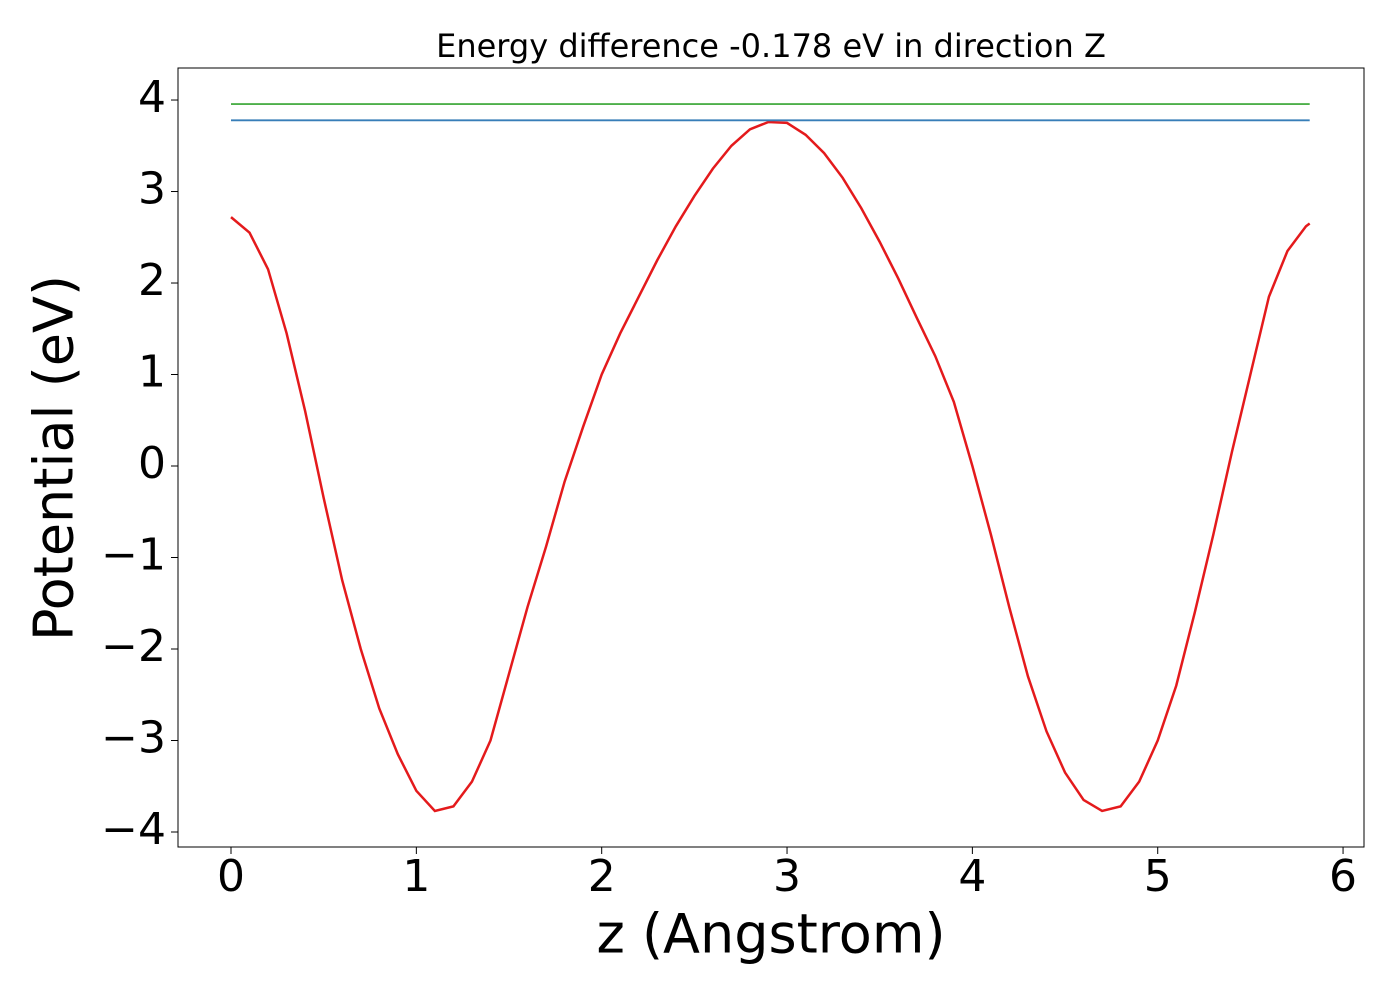 This screenshot has height=1000, width=1400. I want to click on x-tick-label: 5, so click(1158, 876).